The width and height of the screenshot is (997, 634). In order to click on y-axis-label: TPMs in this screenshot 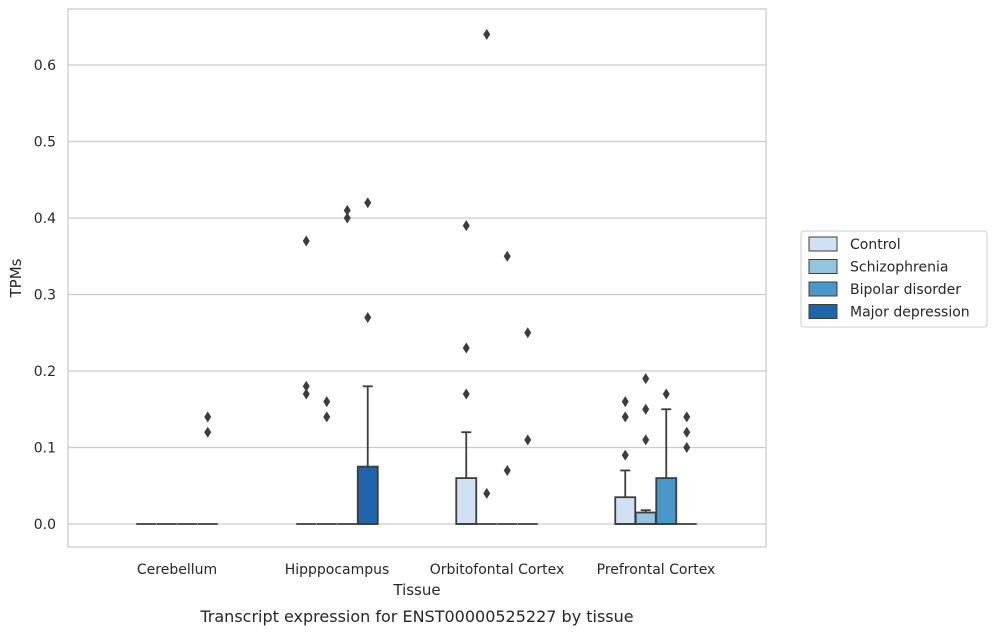, I will do `click(16, 278)`.